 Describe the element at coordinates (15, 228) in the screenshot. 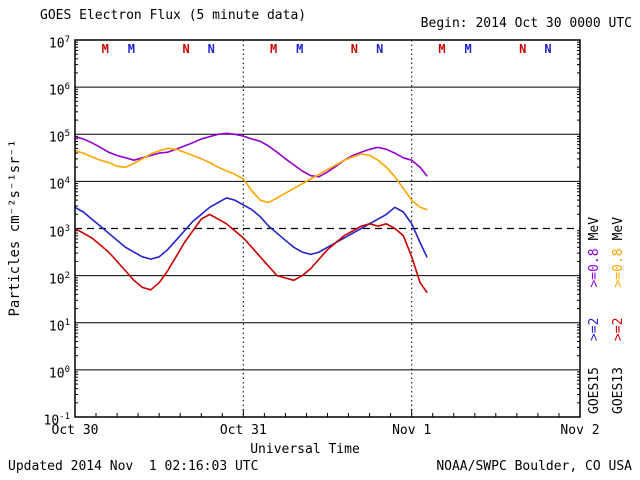

I see `y-axis-title: Particles cm⁻²s⁻¹sr⁻¹` at that location.